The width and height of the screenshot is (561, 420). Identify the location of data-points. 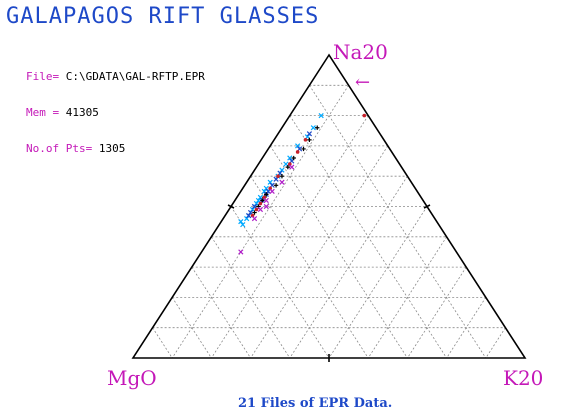
(302, 183).